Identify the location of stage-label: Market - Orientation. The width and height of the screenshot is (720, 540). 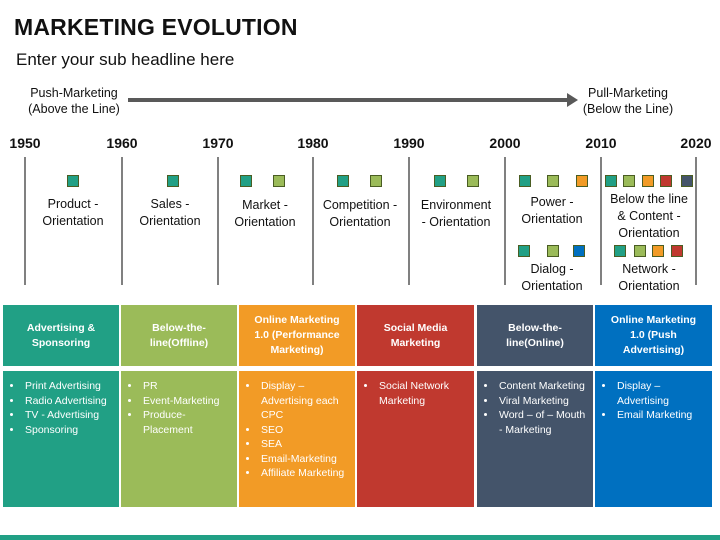
(265, 214).